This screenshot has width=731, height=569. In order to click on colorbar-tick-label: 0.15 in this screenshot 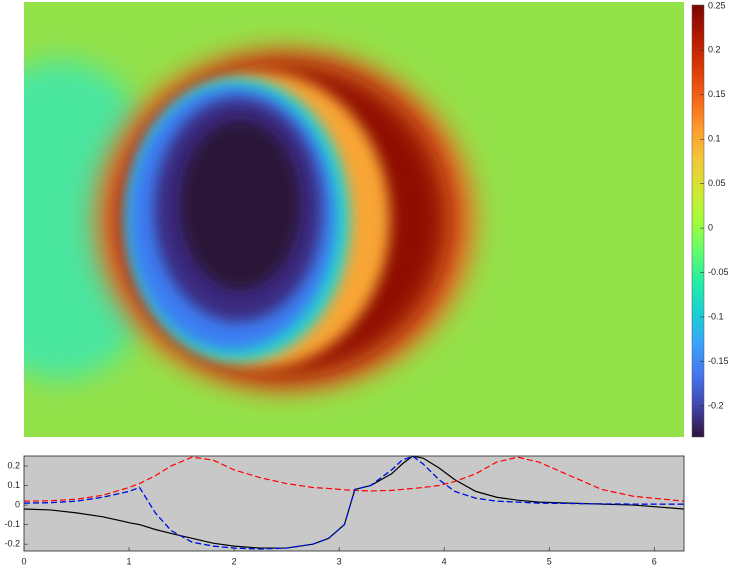, I will do `click(717, 94)`.